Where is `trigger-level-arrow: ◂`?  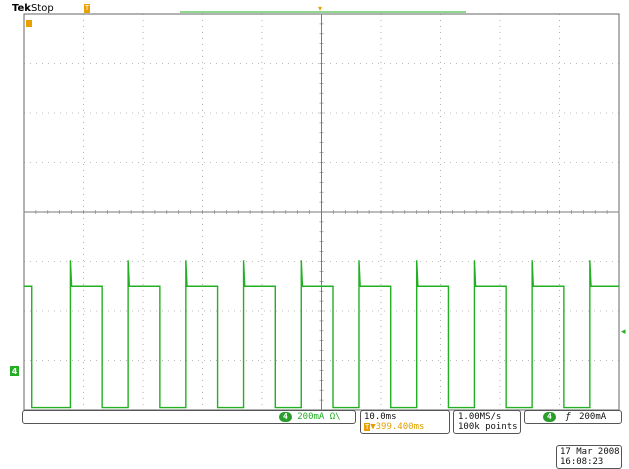
trigger-level-arrow: ◂ is located at coordinates (623, 332).